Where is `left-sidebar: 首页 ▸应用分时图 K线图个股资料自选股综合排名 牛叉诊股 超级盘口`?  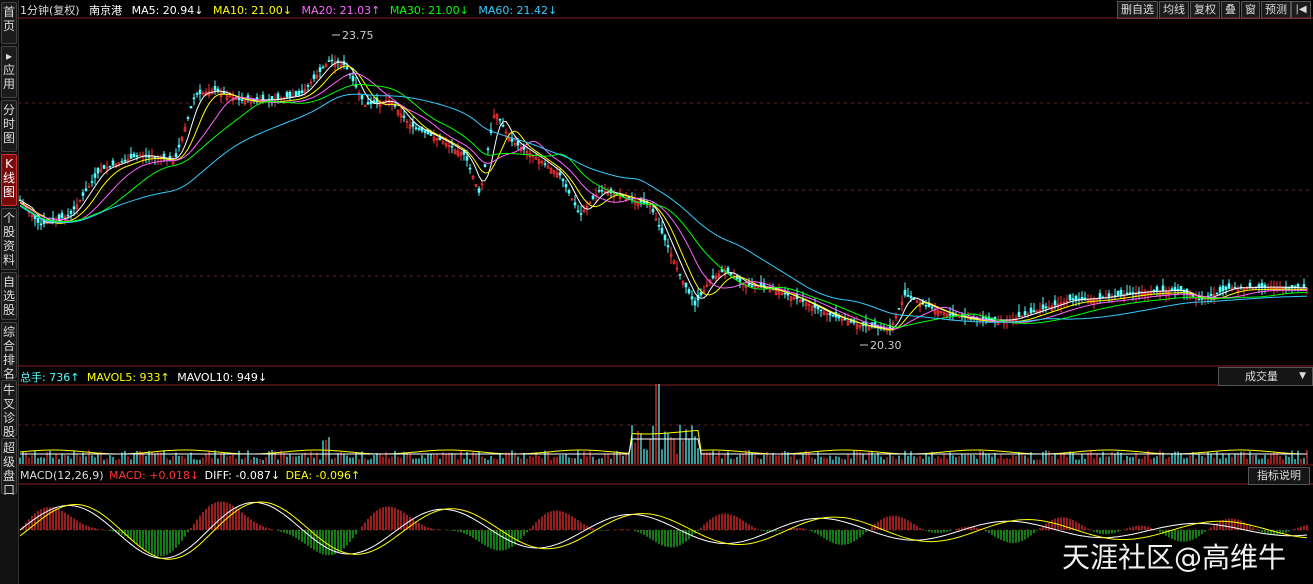 left-sidebar: 首页 ▸应用分时图 K线图个股资料自选股综合排名 牛叉诊股 超级盘口 is located at coordinates (9, 292).